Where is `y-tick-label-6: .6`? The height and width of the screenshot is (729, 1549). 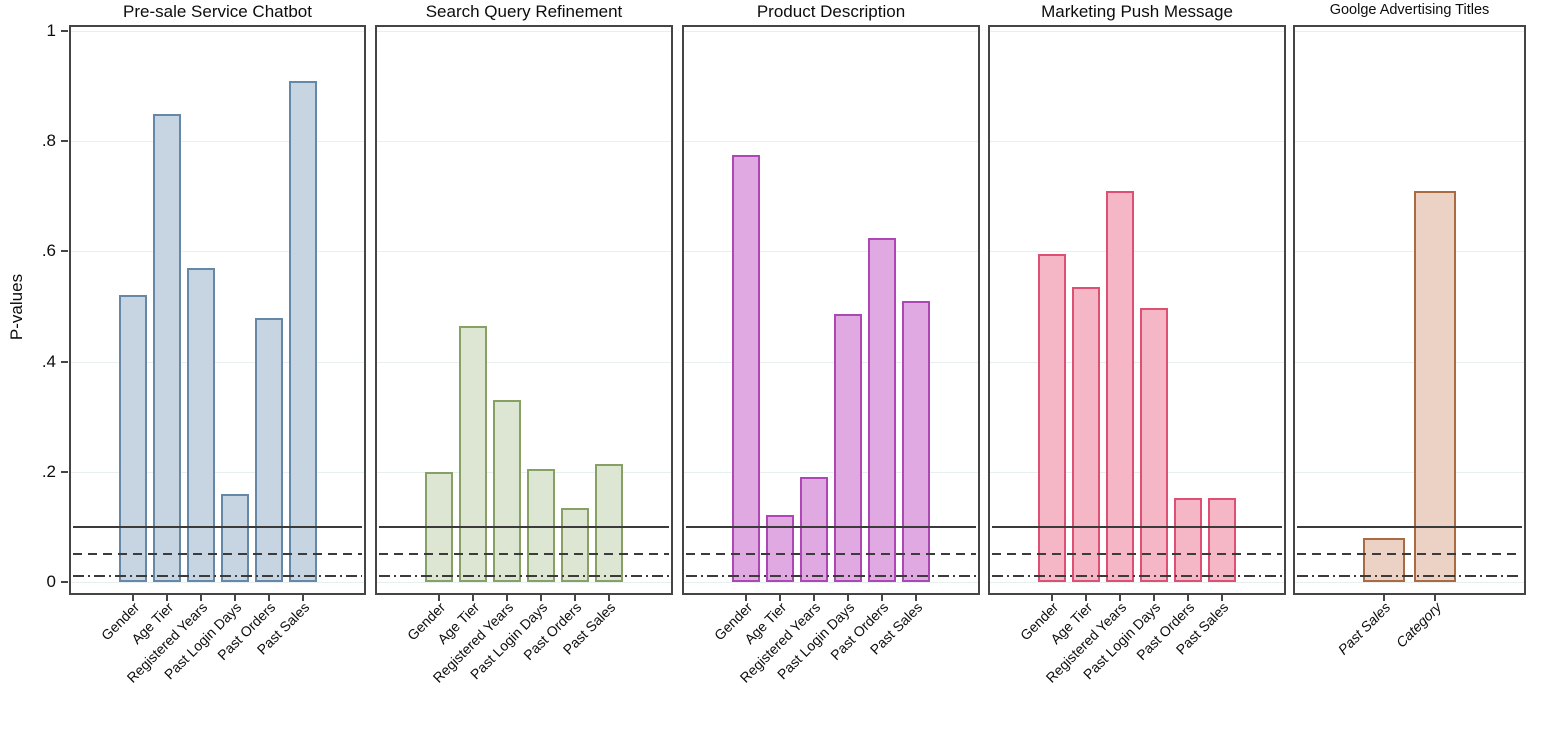
y-tick-label-6: .6 is located at coordinates (48, 251).